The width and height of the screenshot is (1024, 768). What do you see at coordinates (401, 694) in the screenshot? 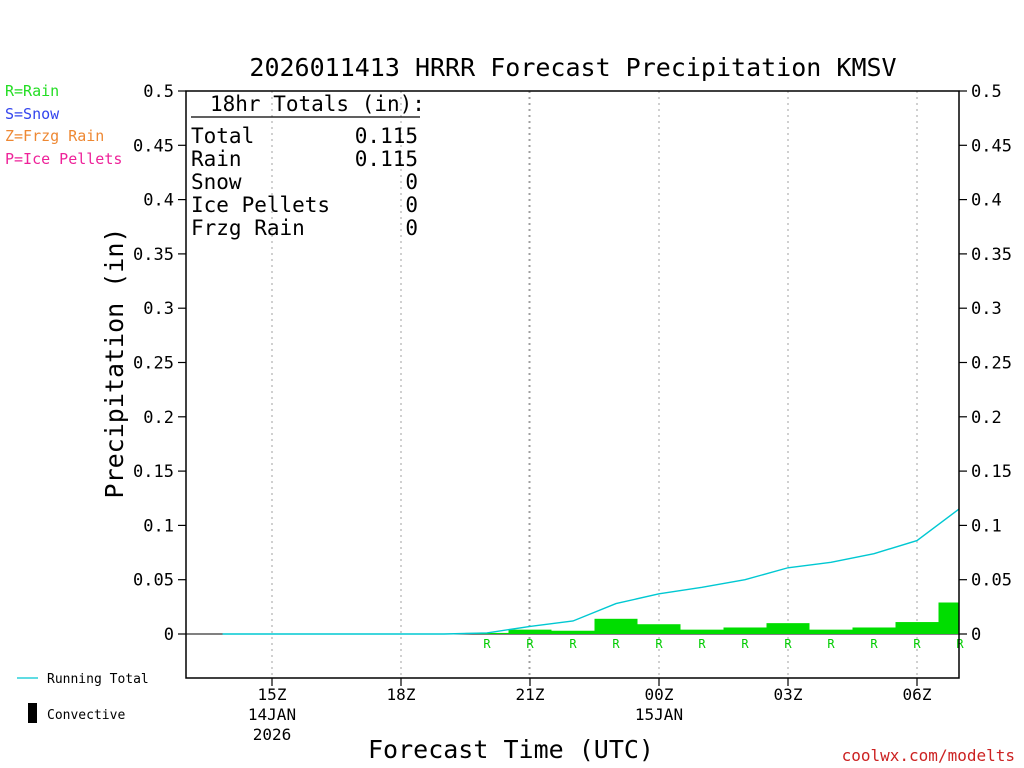
I see `xtick-label: 18Z` at bounding box center [401, 694].